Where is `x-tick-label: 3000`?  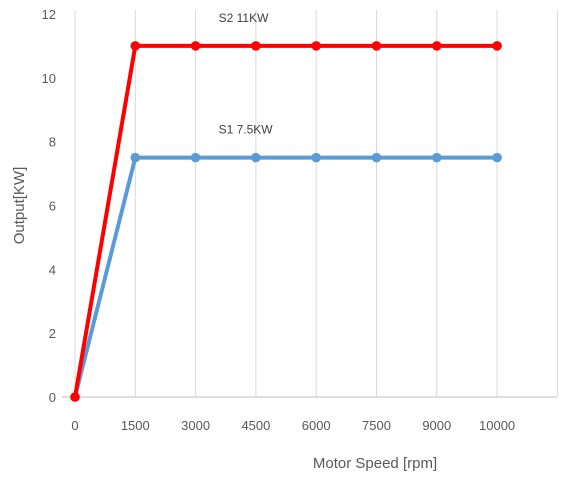 x-tick-label: 3000 is located at coordinates (195, 425).